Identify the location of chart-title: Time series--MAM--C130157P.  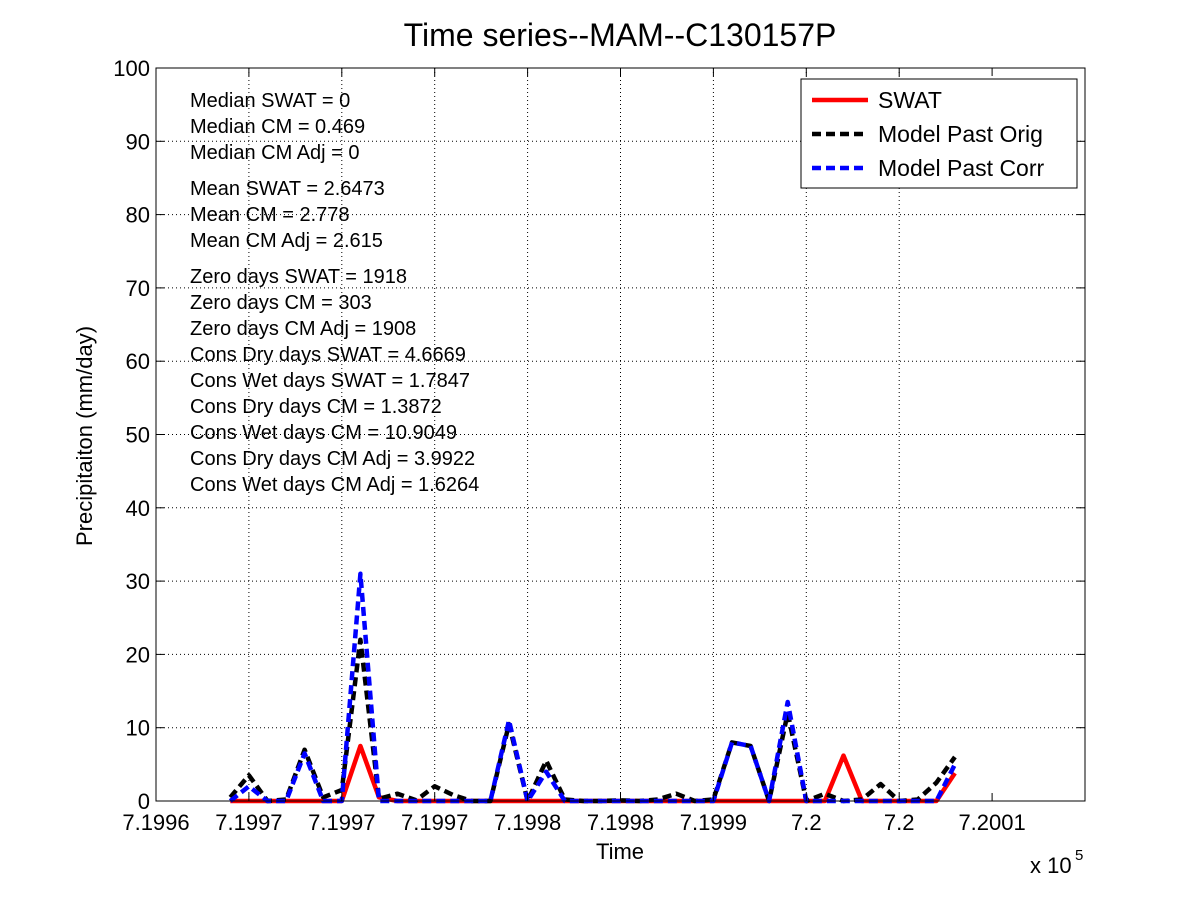
(620, 35).